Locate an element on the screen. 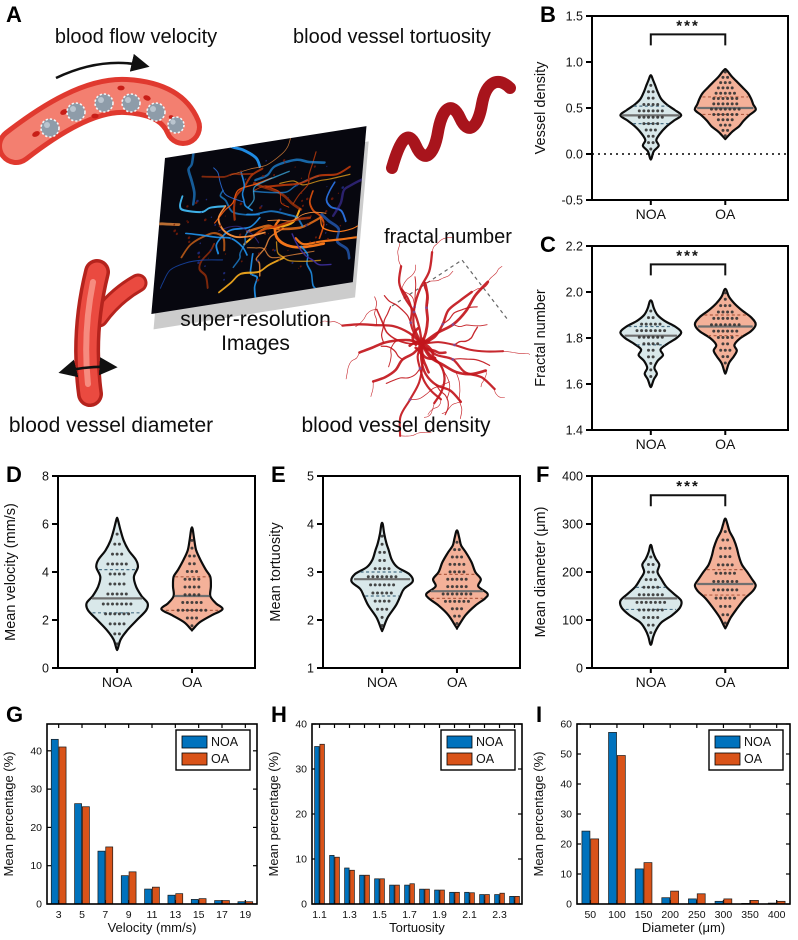 The height and width of the screenshot is (940, 798). axes: 0 10 20 30 40 50 60 50 100 150 200 250 300 350 400 is located at coordinates (675, 820).